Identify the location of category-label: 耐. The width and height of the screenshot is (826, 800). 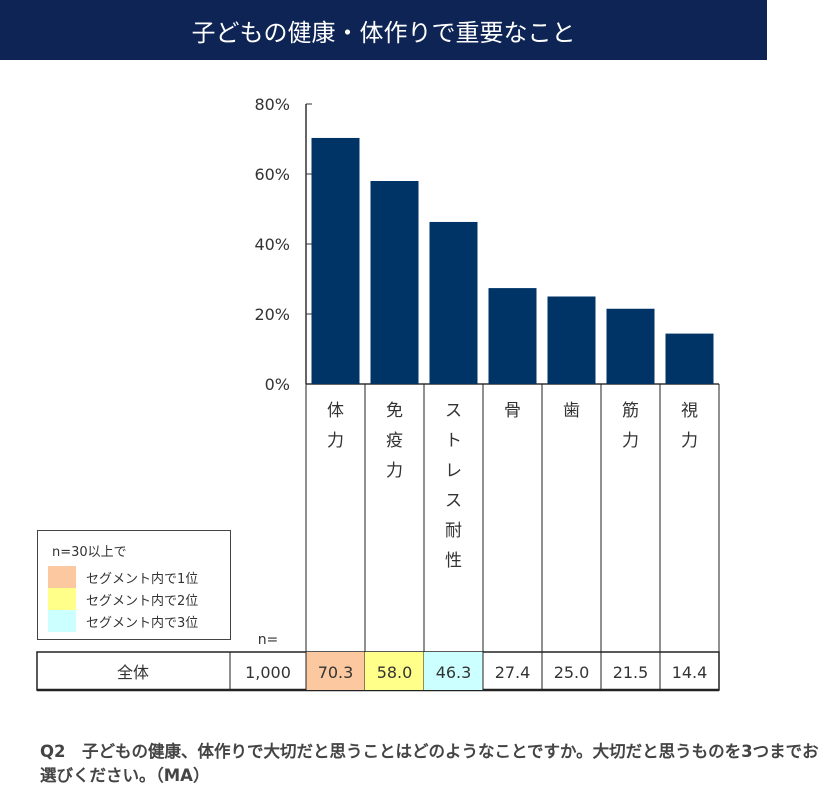
(453, 531).